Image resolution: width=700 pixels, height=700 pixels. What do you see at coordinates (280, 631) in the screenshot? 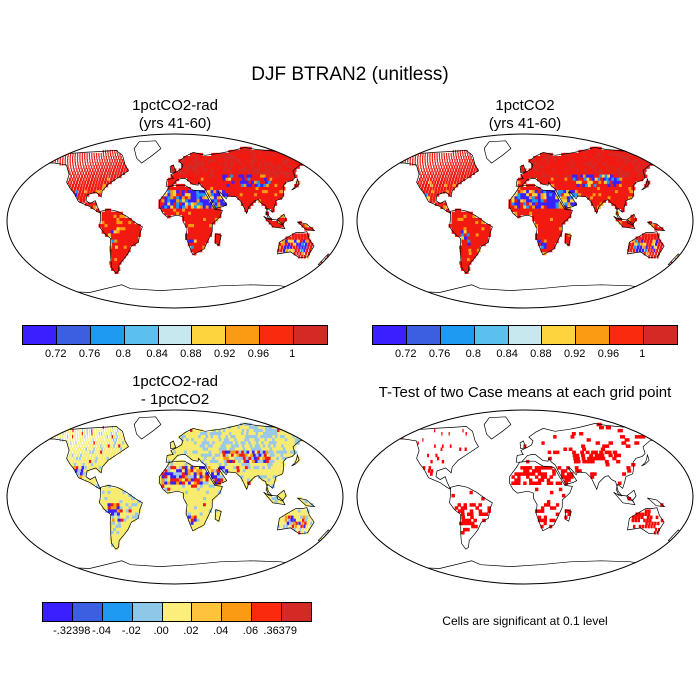
I see `colorbar-tick-label: .36379` at bounding box center [280, 631].